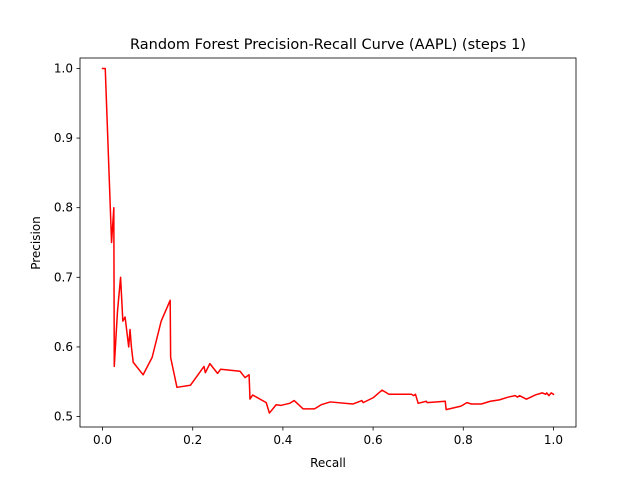 Image resolution: width=640 pixels, height=485 pixels. What do you see at coordinates (463, 440) in the screenshot?
I see `x-tick-label: 0.8` at bounding box center [463, 440].